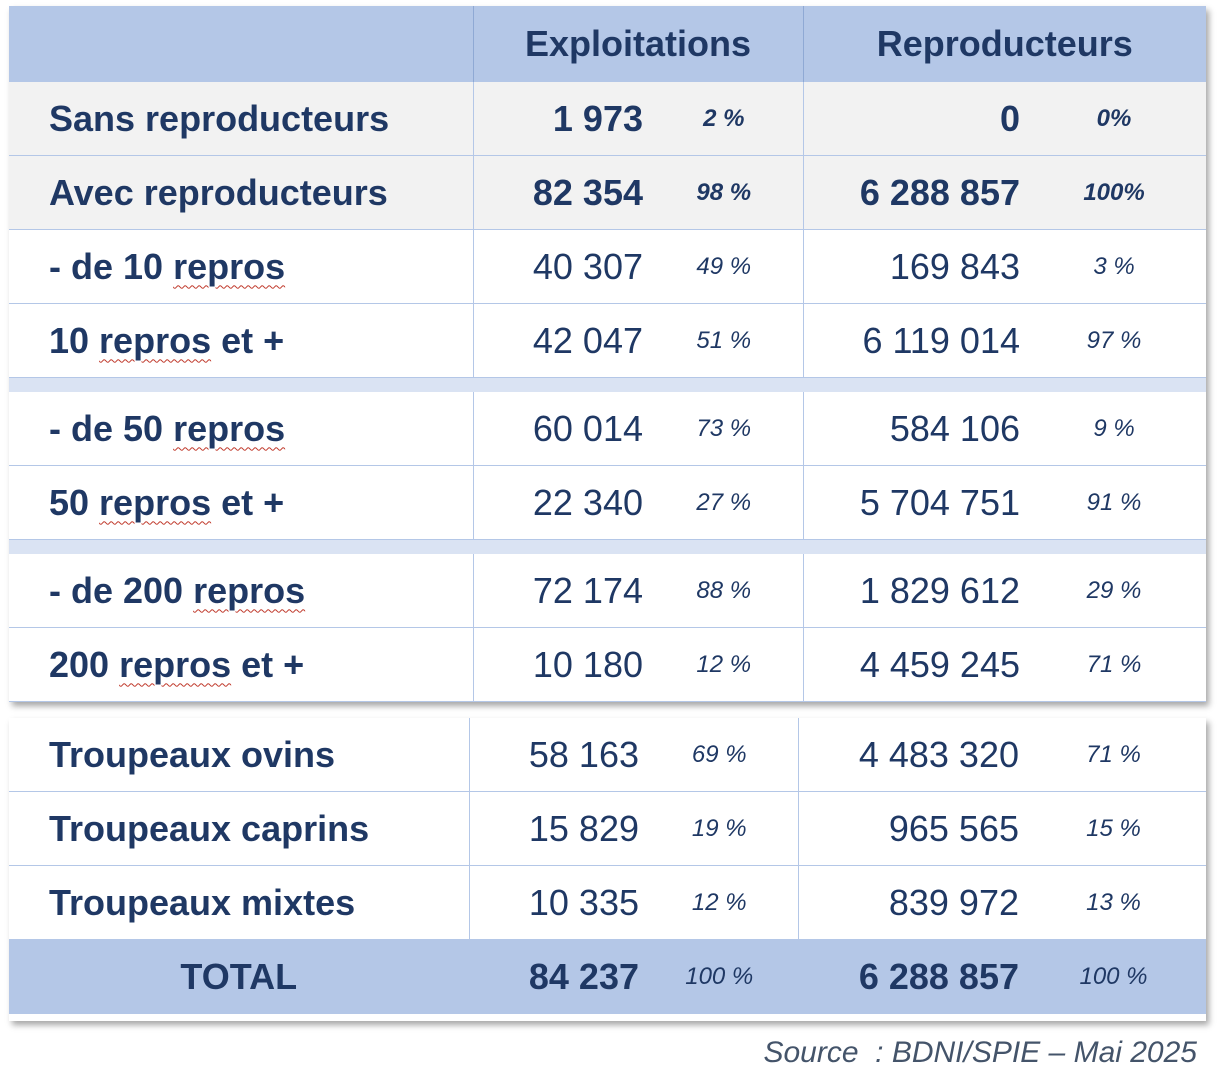 This screenshot has height=1080, width=1219. Describe the element at coordinates (912, 664) in the screenshot. I see `reproducteurs-value: 4 459 245` at that location.